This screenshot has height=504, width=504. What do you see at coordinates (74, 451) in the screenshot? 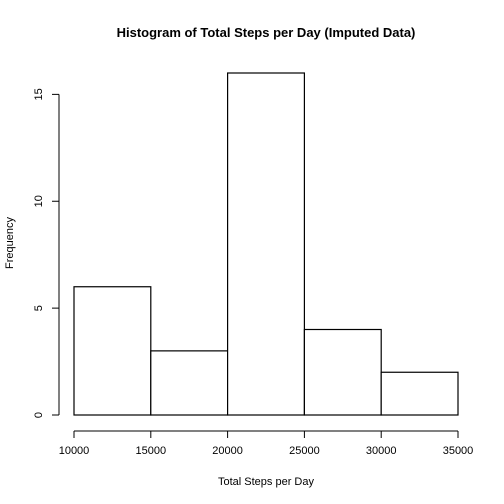
I see `x-tick-label: 10000` at bounding box center [74, 451].